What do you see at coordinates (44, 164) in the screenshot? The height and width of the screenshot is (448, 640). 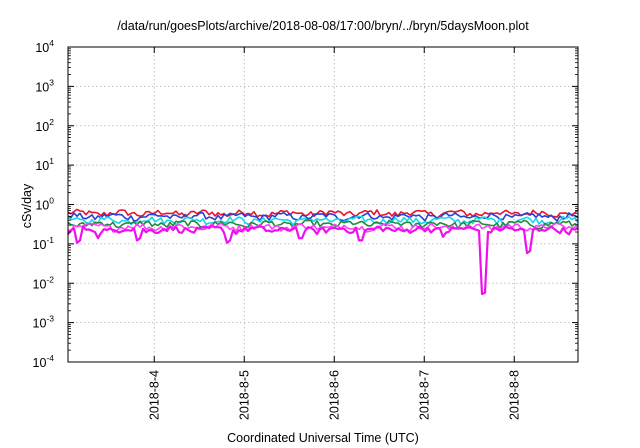 I see `y-tick-label: 10¹` at bounding box center [44, 164].